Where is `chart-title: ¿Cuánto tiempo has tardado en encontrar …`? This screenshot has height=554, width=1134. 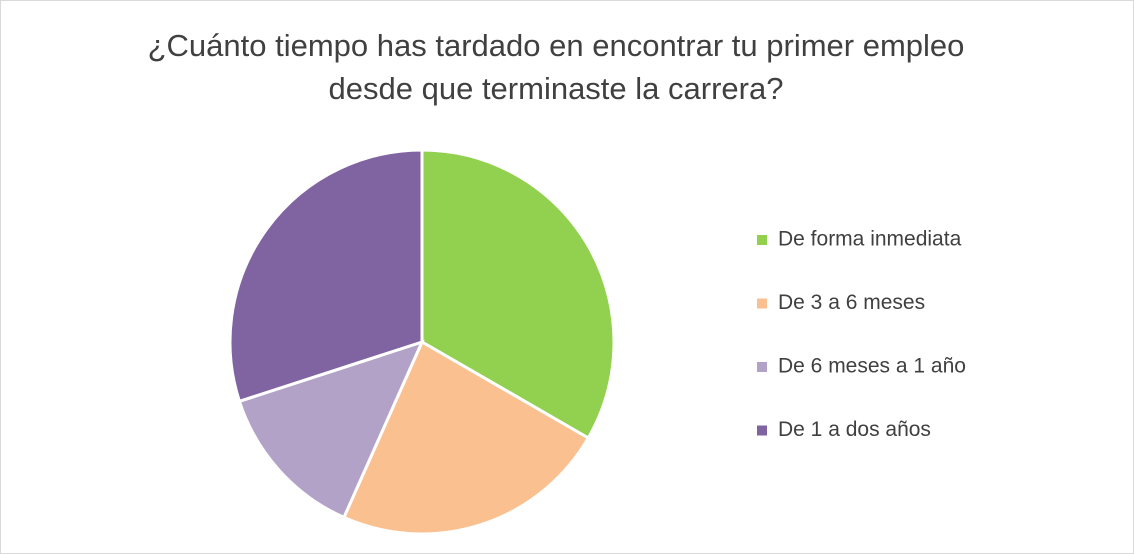 chart-title: ¿Cuánto tiempo has tardado en encontrar … is located at coordinates (556, 45).